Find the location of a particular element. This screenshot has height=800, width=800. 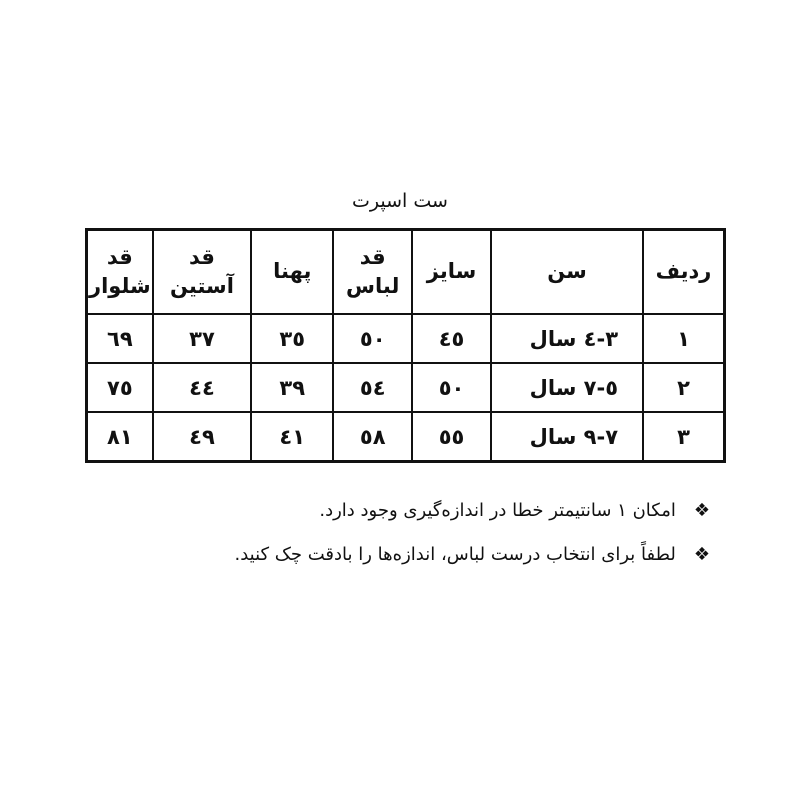

cell: ٢ is located at coordinates (684, 387).